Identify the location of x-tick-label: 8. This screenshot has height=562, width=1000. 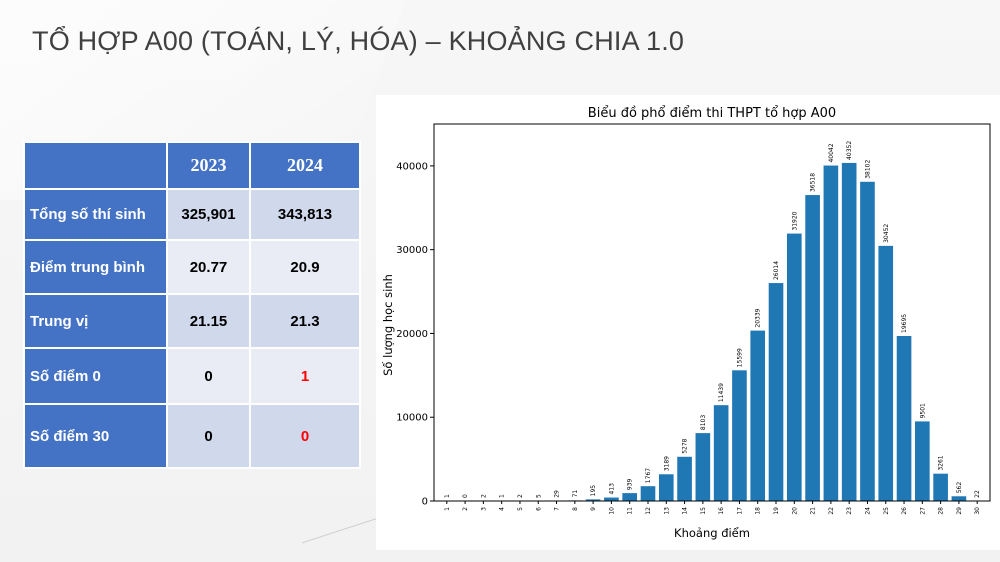
(575, 509).